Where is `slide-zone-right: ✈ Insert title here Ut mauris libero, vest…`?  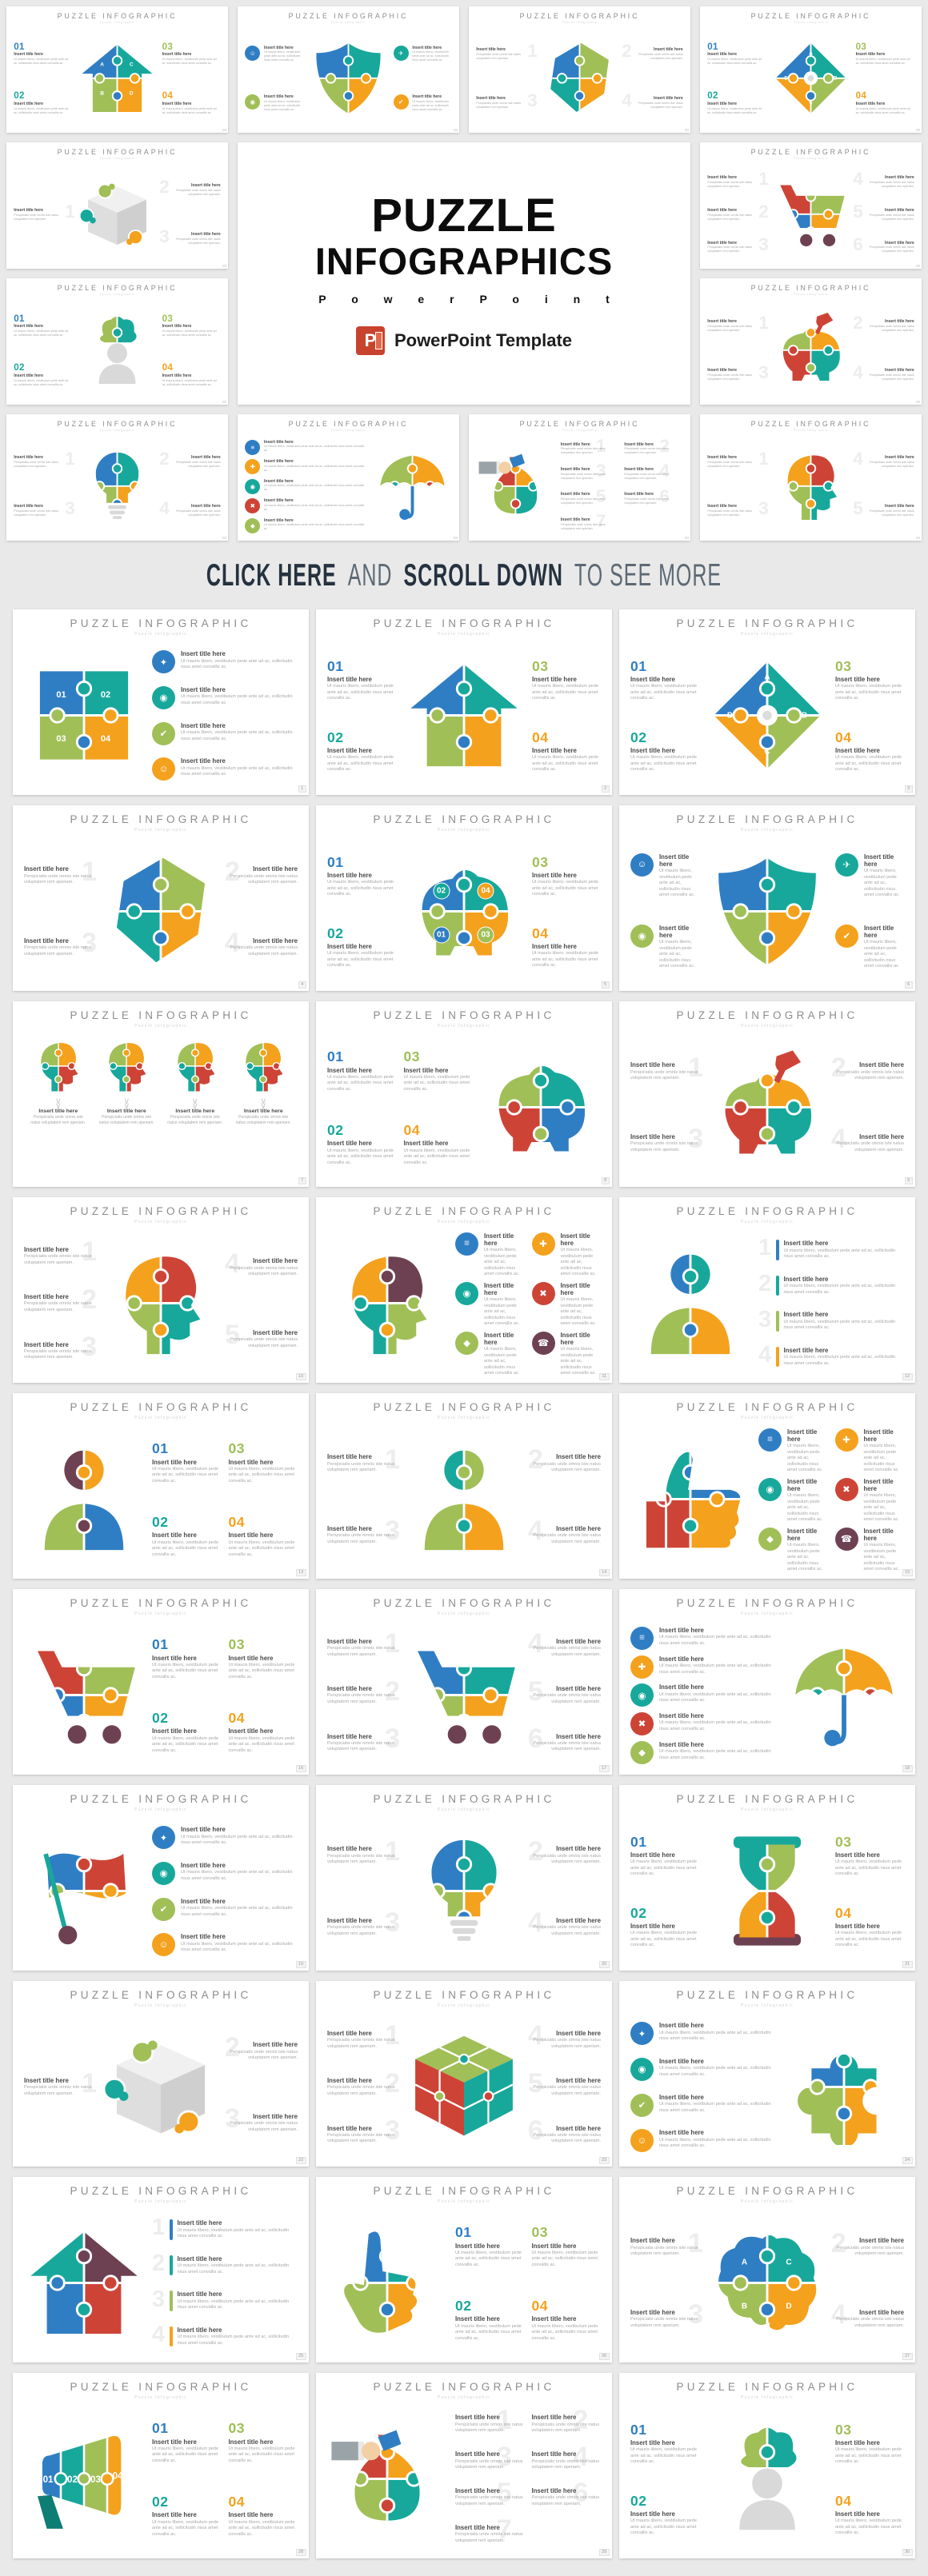 slide-zone-right: ✈ Insert title here Ut mauris libero, vest… is located at coordinates (422, 78).